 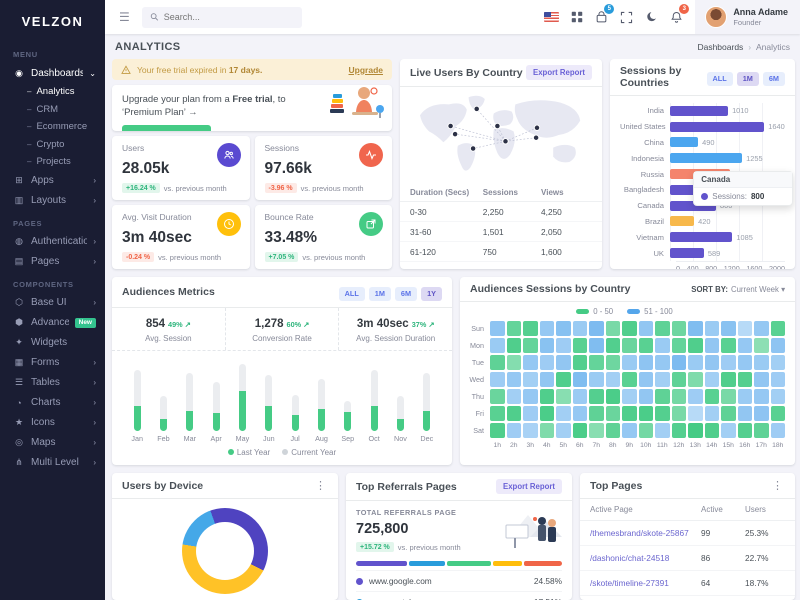 I want to click on breadcrumb-dashboards: Dashboards, so click(x=720, y=47).